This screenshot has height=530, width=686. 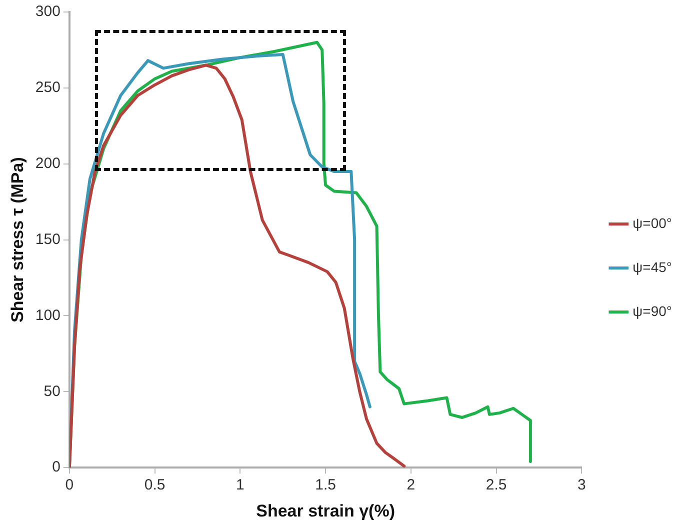 What do you see at coordinates (652, 266) in the screenshot?
I see `legend-label: ψ=45°` at bounding box center [652, 266].